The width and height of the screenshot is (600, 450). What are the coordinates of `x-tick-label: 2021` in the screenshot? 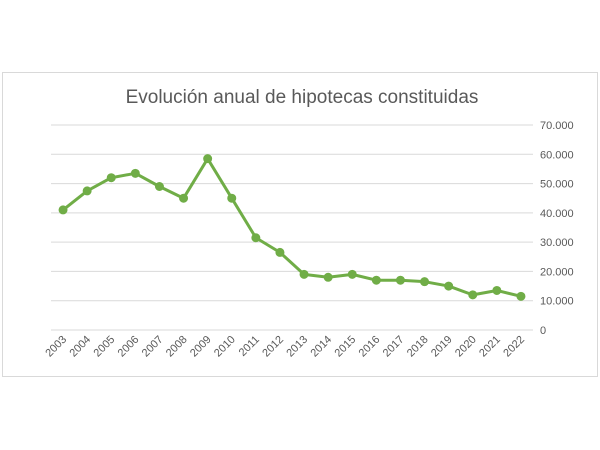 It's located at (490, 347).